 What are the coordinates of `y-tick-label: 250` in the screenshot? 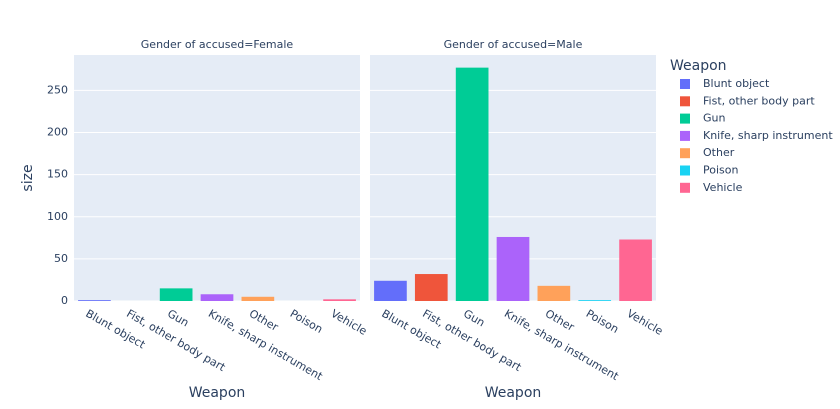 It's located at (57, 89).